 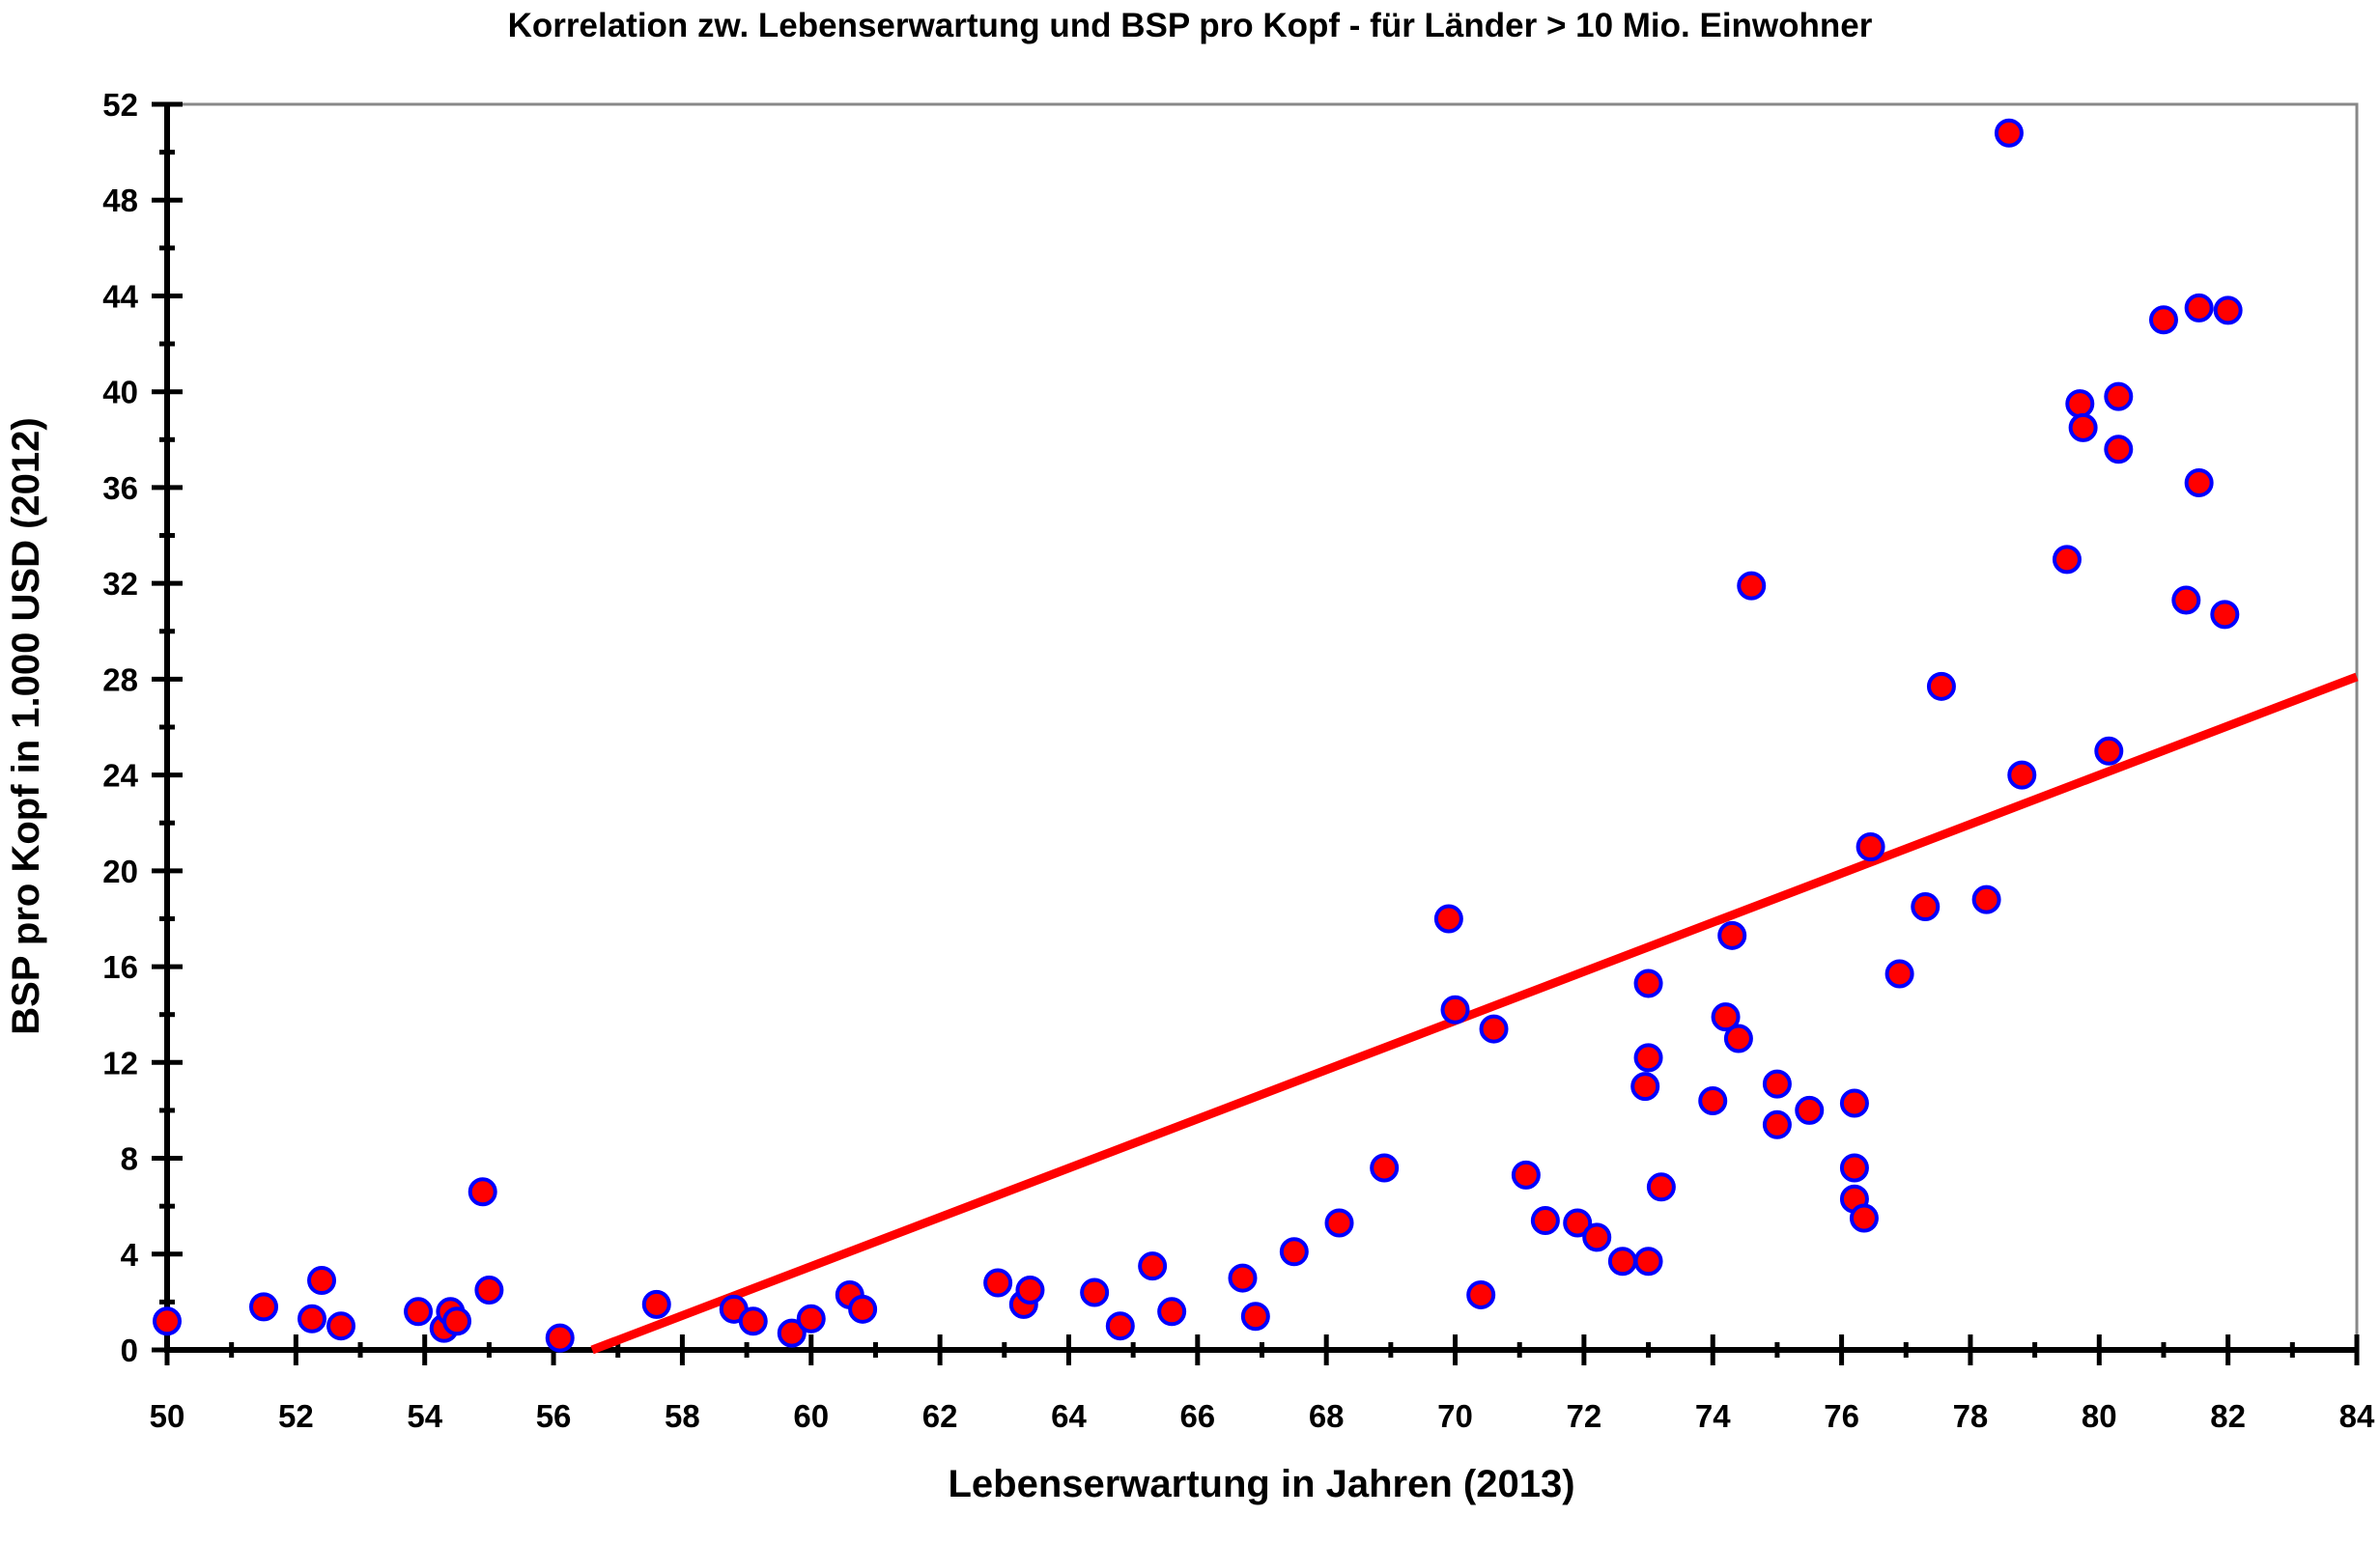 What do you see at coordinates (296, 1416) in the screenshot?
I see `x-tick-label: 52` at bounding box center [296, 1416].